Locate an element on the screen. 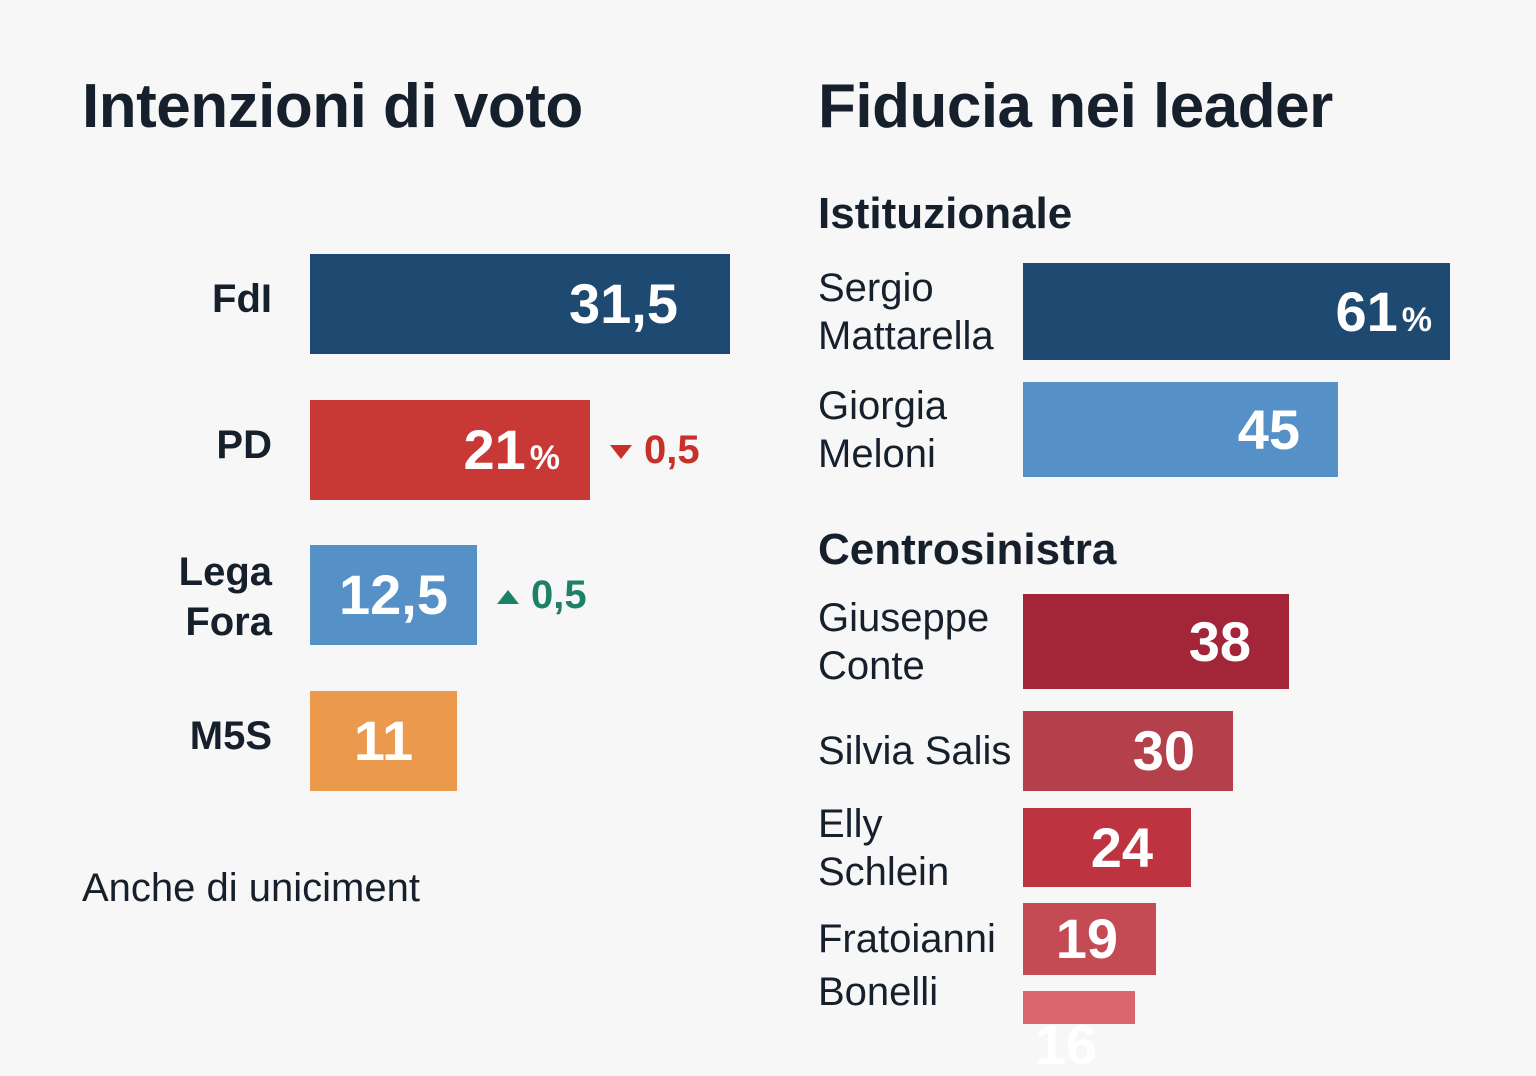 This screenshot has height=1076, width=1536. bar-silvia-salis: 30 is located at coordinates (1128, 751).